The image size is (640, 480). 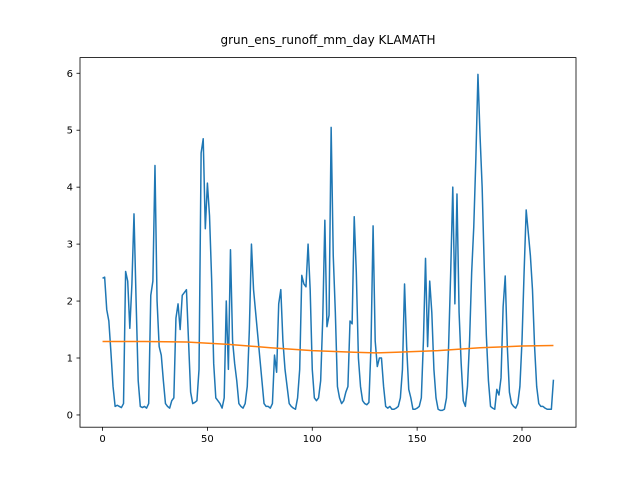 What do you see at coordinates (312, 439) in the screenshot?
I see `x-tick-label: 100` at bounding box center [312, 439].